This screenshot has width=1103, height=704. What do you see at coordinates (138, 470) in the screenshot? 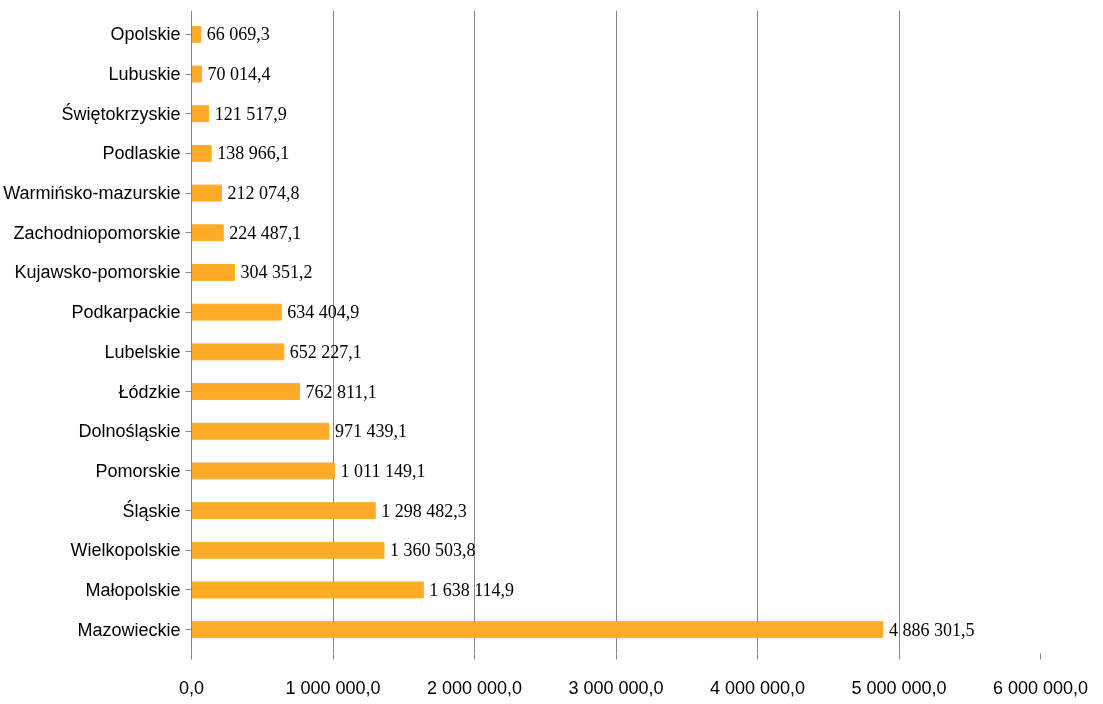
I see `y-tick-label: Pomorskie` at bounding box center [138, 470].